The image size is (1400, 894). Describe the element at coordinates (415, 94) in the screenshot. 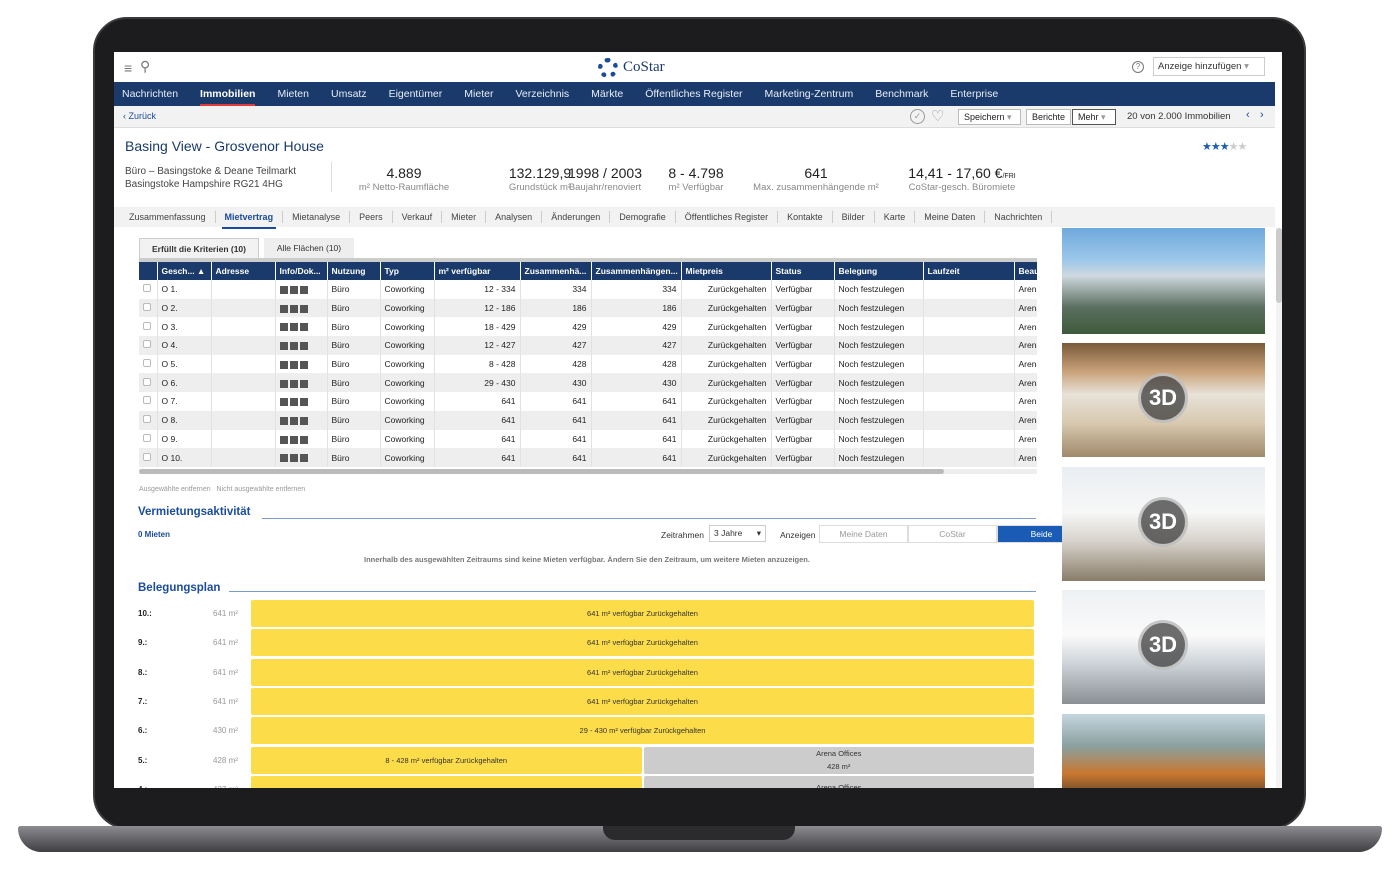

I see `nav-item-4: Eigentümer` at that location.